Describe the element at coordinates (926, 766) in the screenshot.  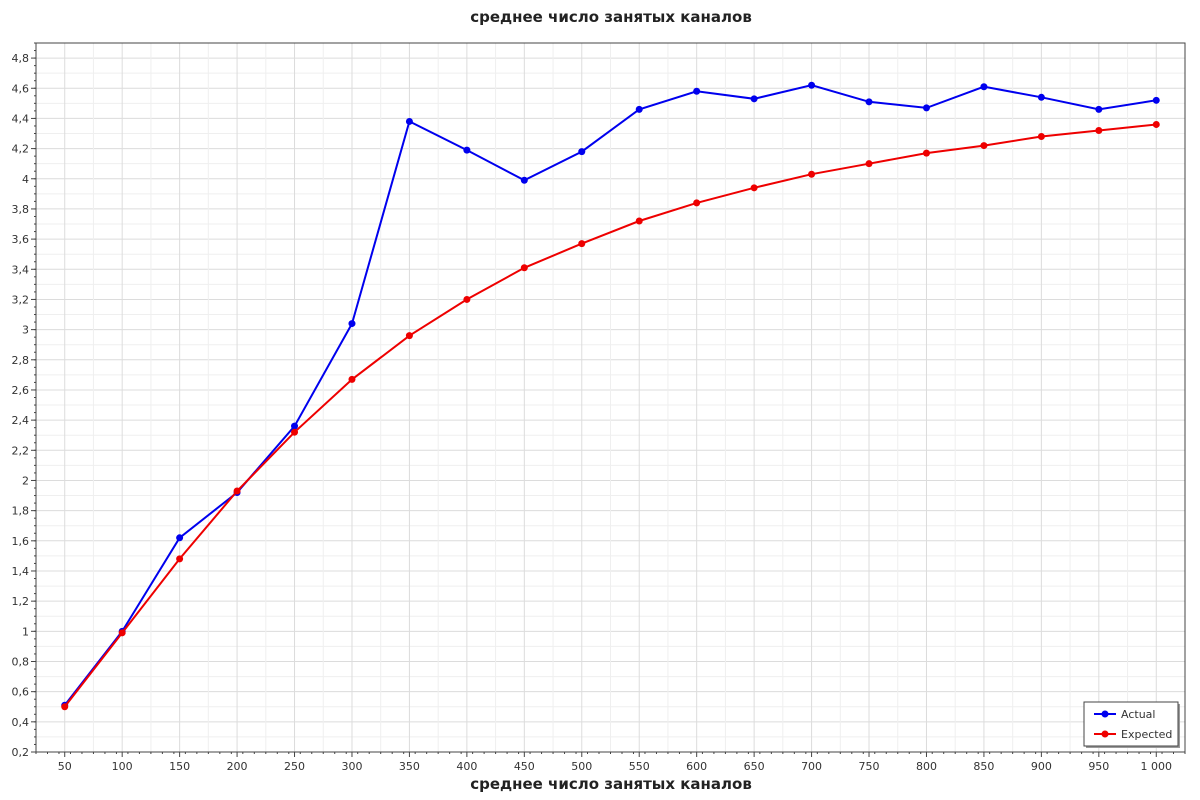
I see `x-tick-label: 800` at that location.